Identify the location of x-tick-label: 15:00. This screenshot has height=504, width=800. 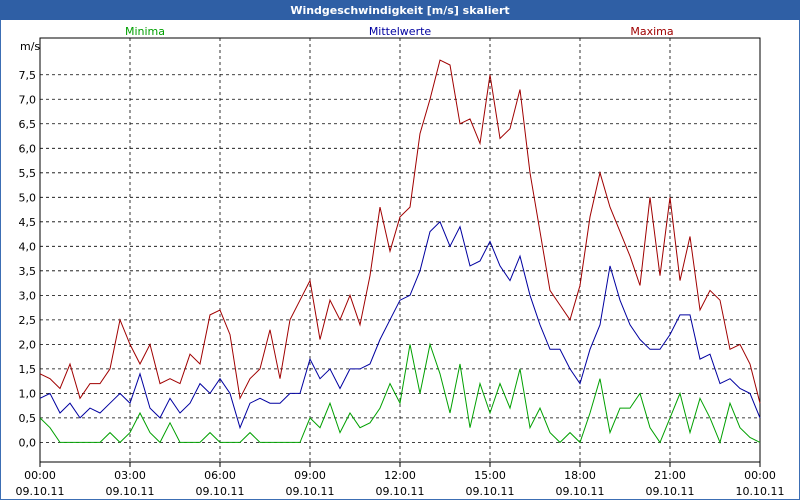
(490, 475).